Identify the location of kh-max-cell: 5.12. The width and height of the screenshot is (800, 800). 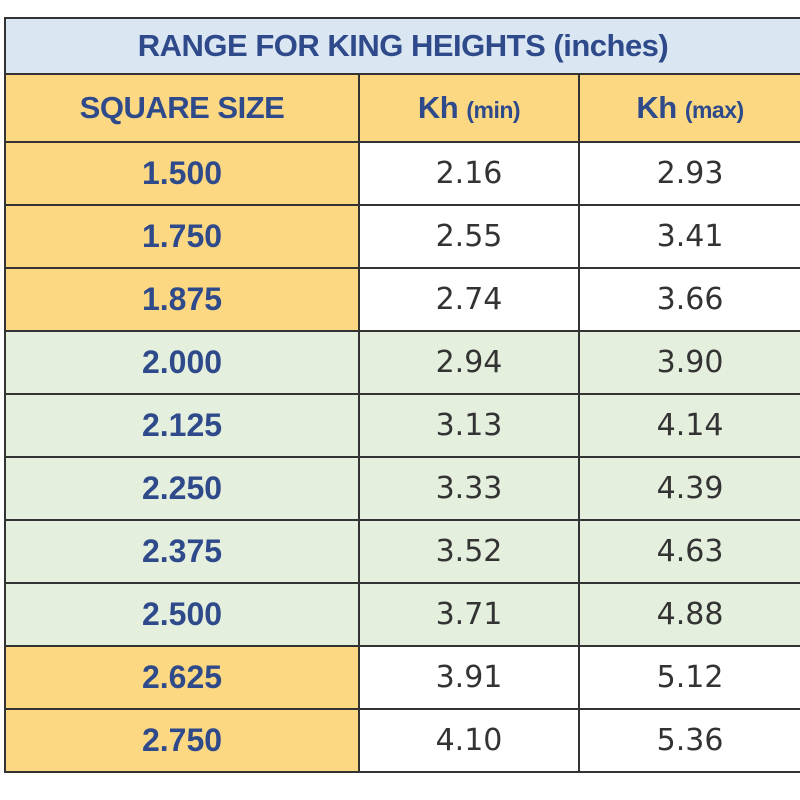
(688, 677).